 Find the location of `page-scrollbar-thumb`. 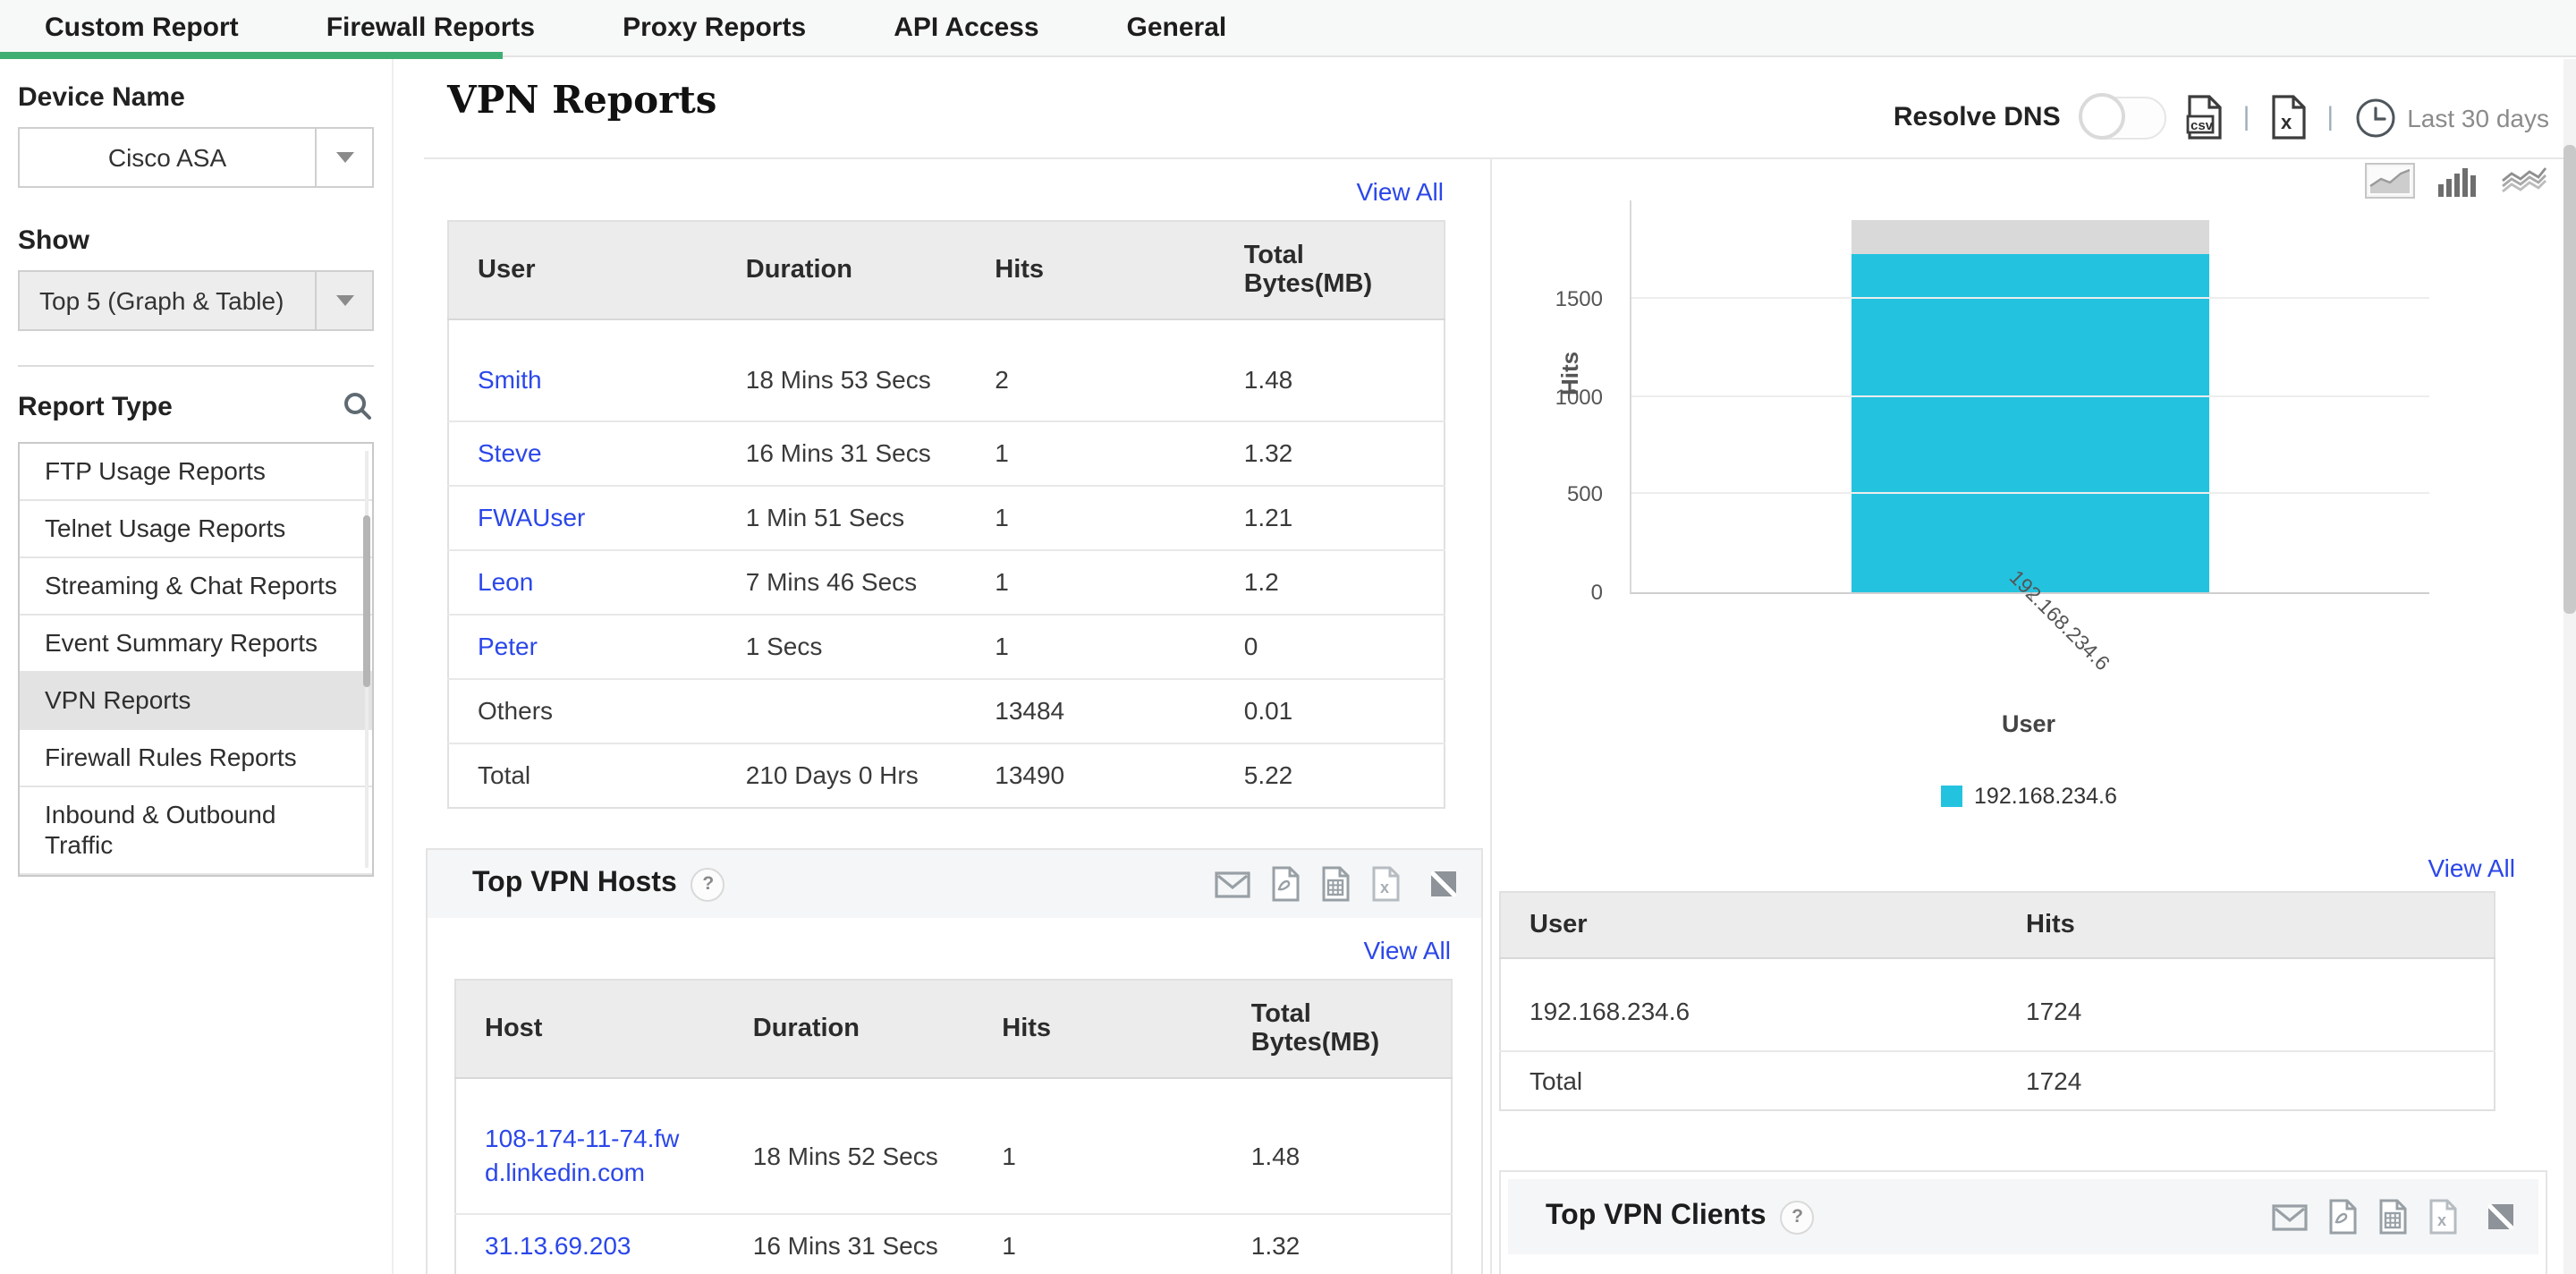

page-scrollbar-thumb is located at coordinates (2569, 379).